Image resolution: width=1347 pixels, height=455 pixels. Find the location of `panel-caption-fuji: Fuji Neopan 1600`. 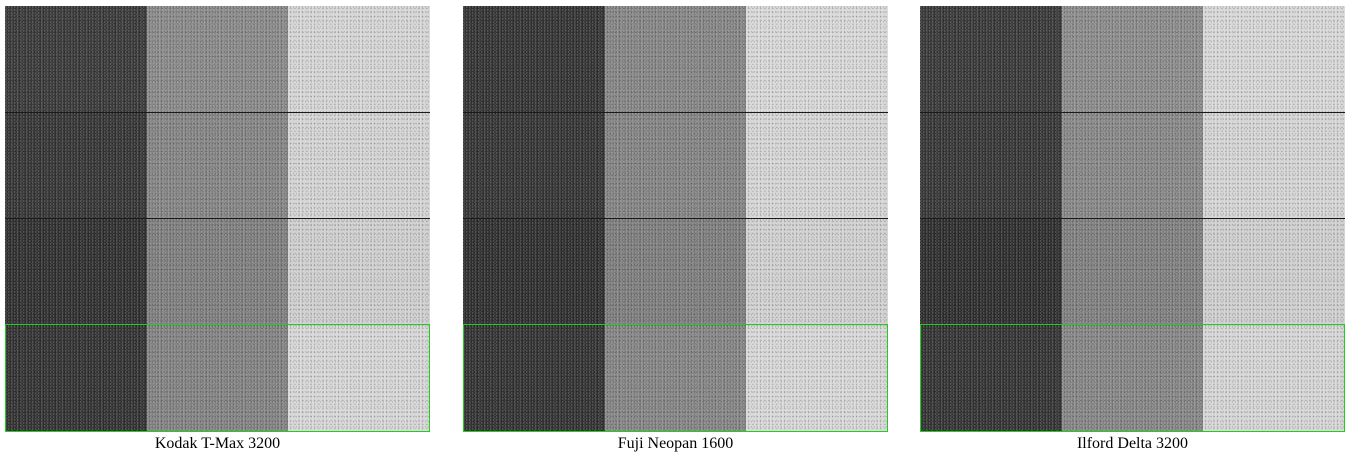

panel-caption-fuji: Fuji Neopan 1600 is located at coordinates (675, 443).